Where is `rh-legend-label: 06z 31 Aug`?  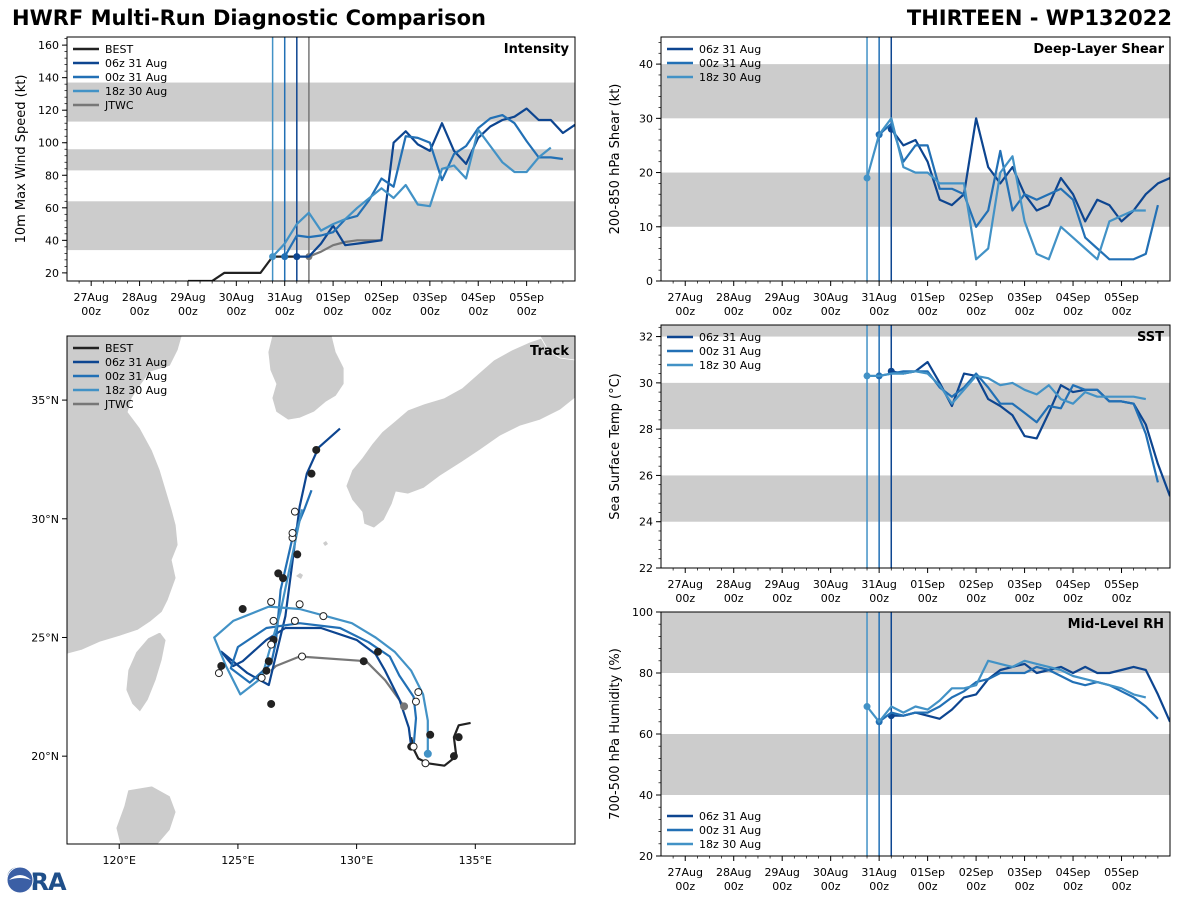
rh-legend-label: 06z 31 Aug is located at coordinates (730, 816).